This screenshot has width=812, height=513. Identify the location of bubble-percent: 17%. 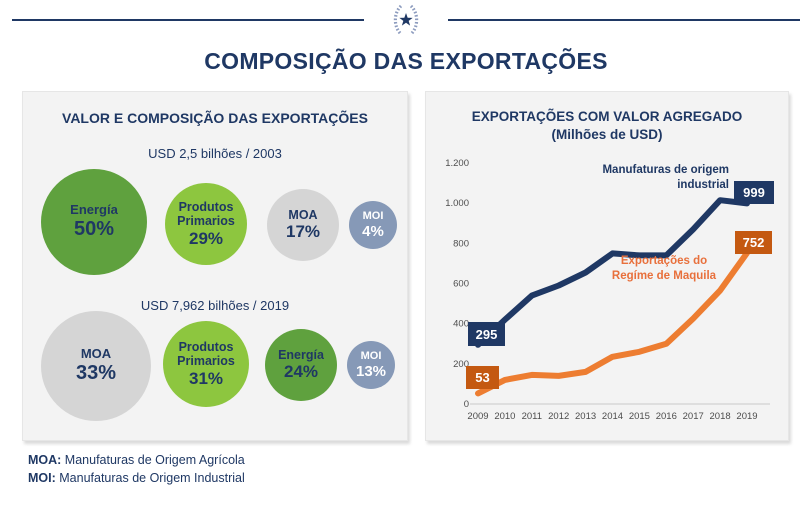
(303, 232).